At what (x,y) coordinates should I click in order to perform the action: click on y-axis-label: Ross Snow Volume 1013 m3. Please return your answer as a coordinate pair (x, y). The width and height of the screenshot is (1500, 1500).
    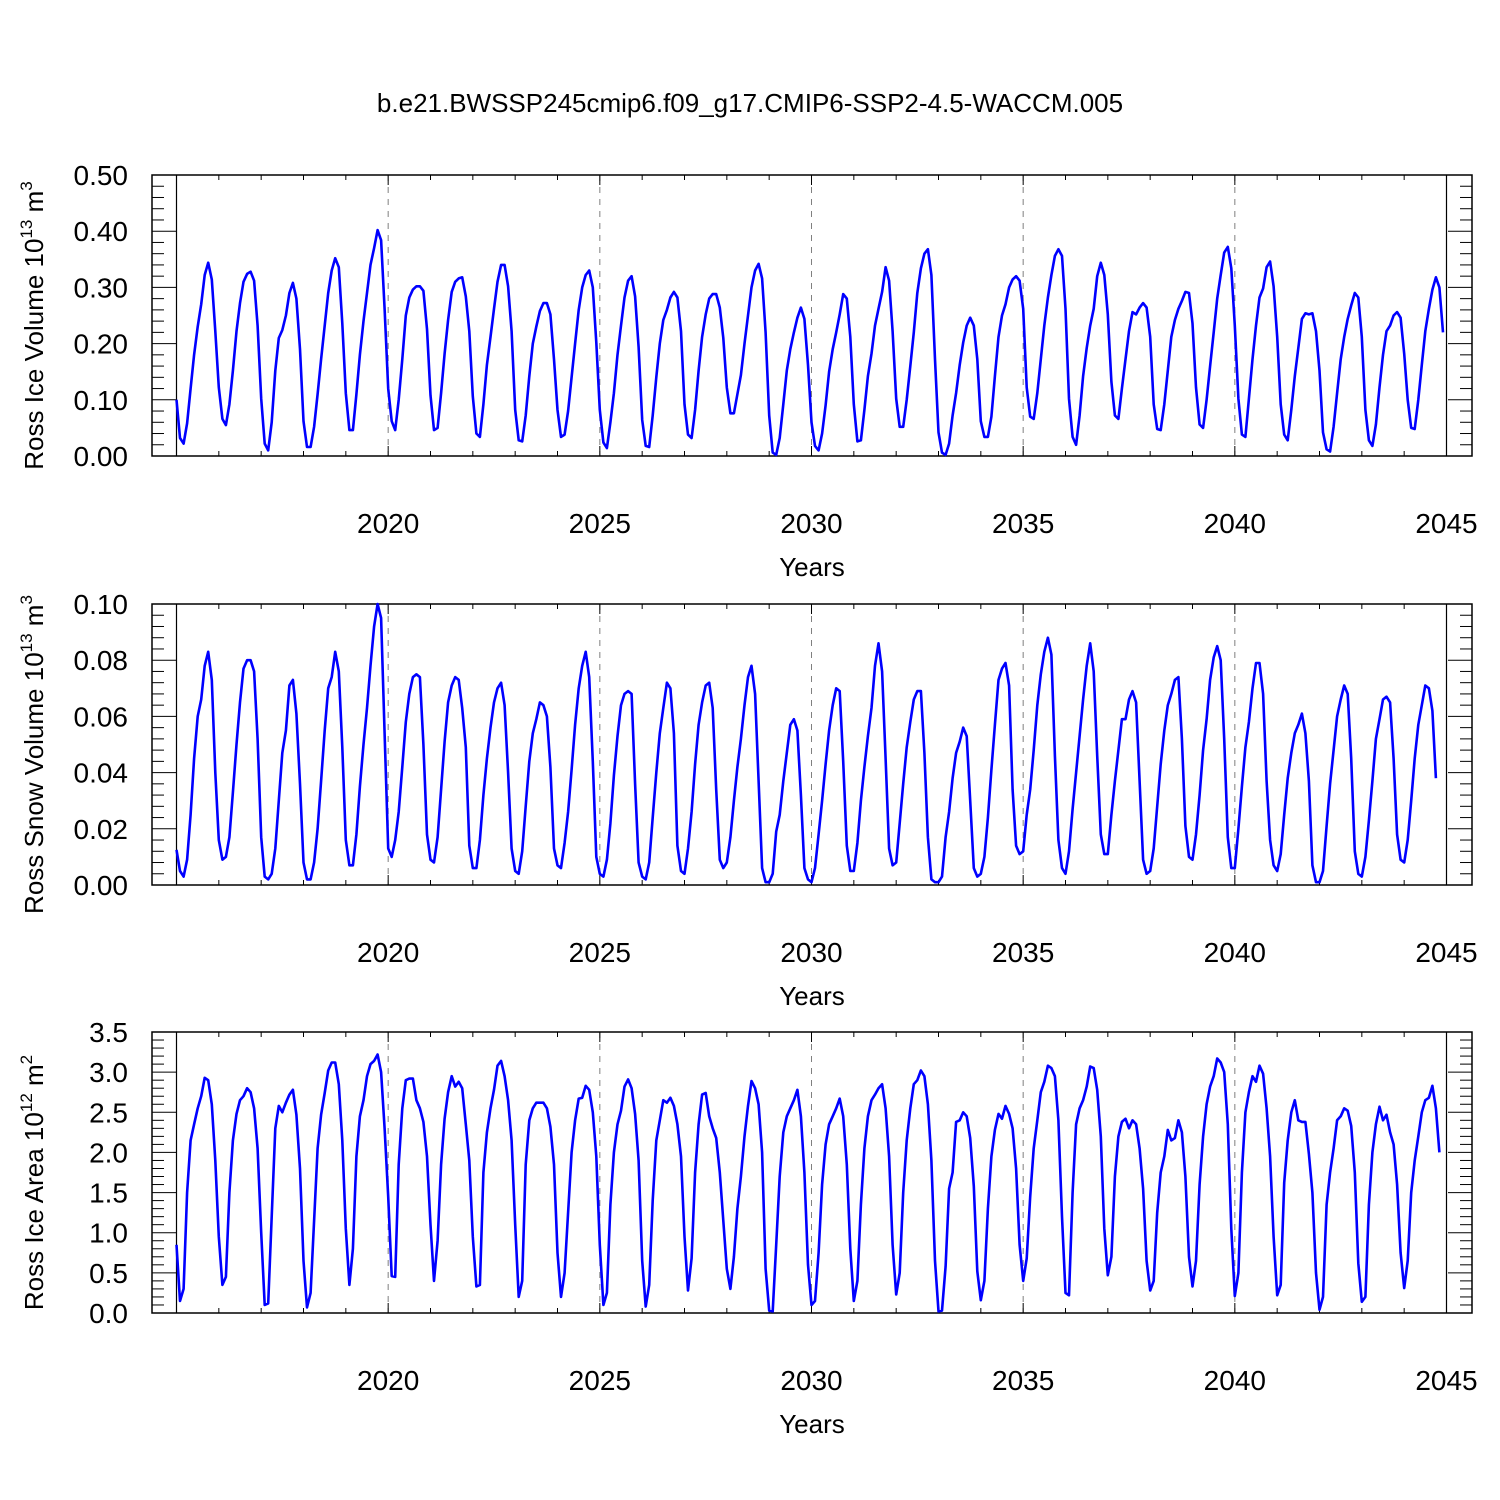
    Looking at the image, I should click on (33, 754).